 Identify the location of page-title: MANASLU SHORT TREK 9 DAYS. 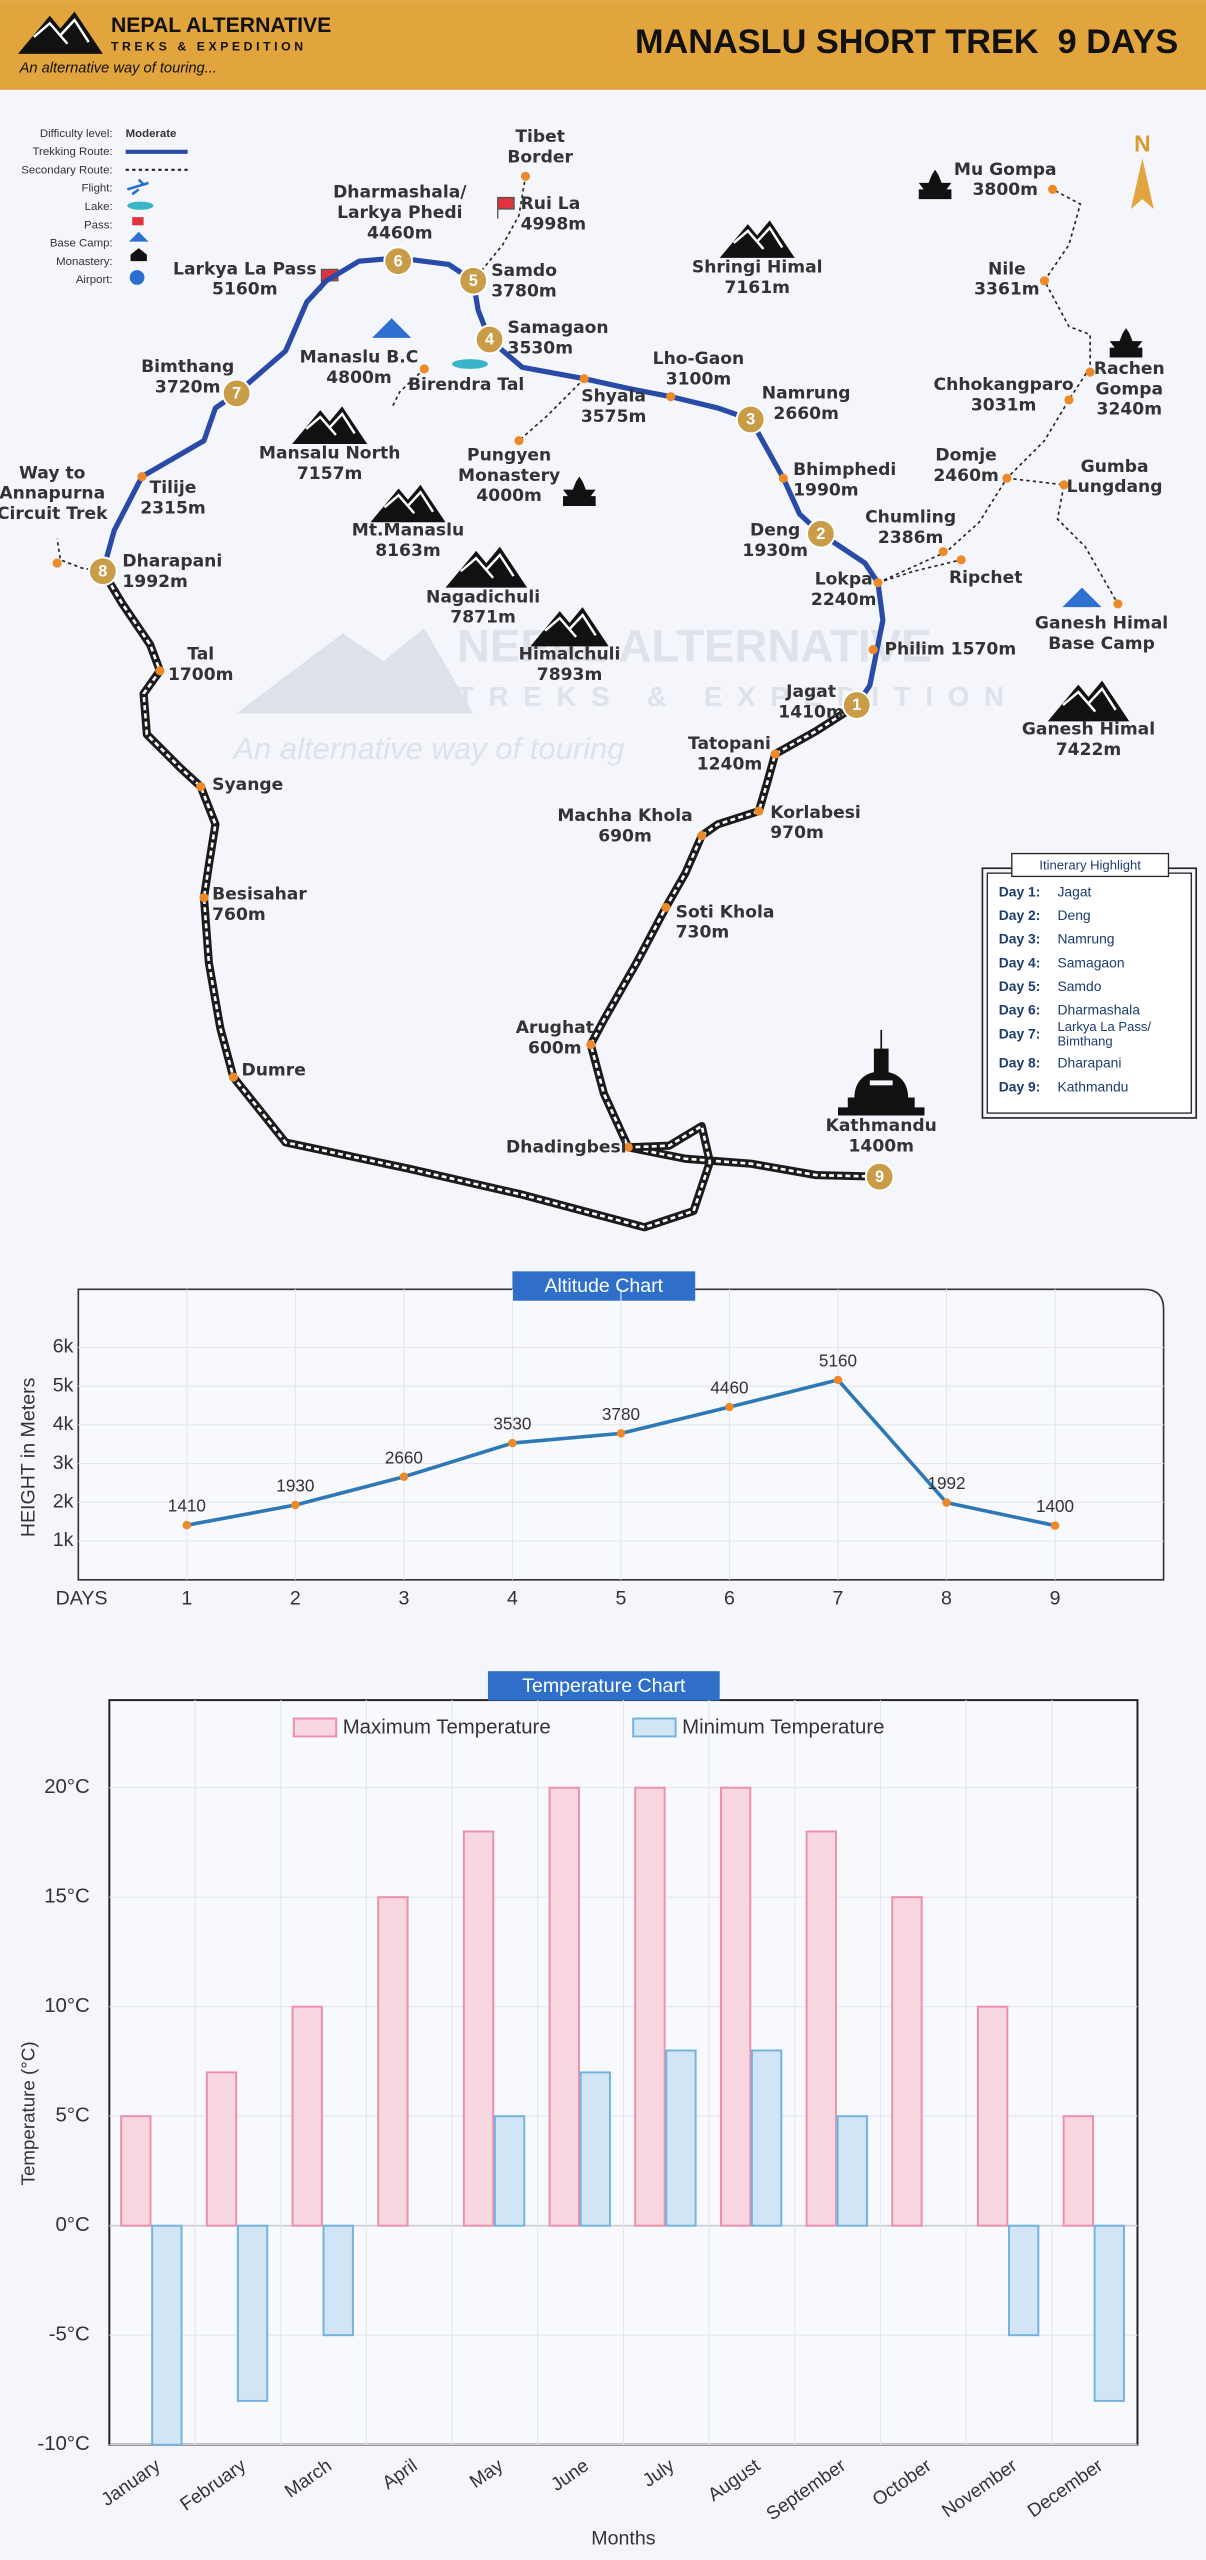
(906, 42).